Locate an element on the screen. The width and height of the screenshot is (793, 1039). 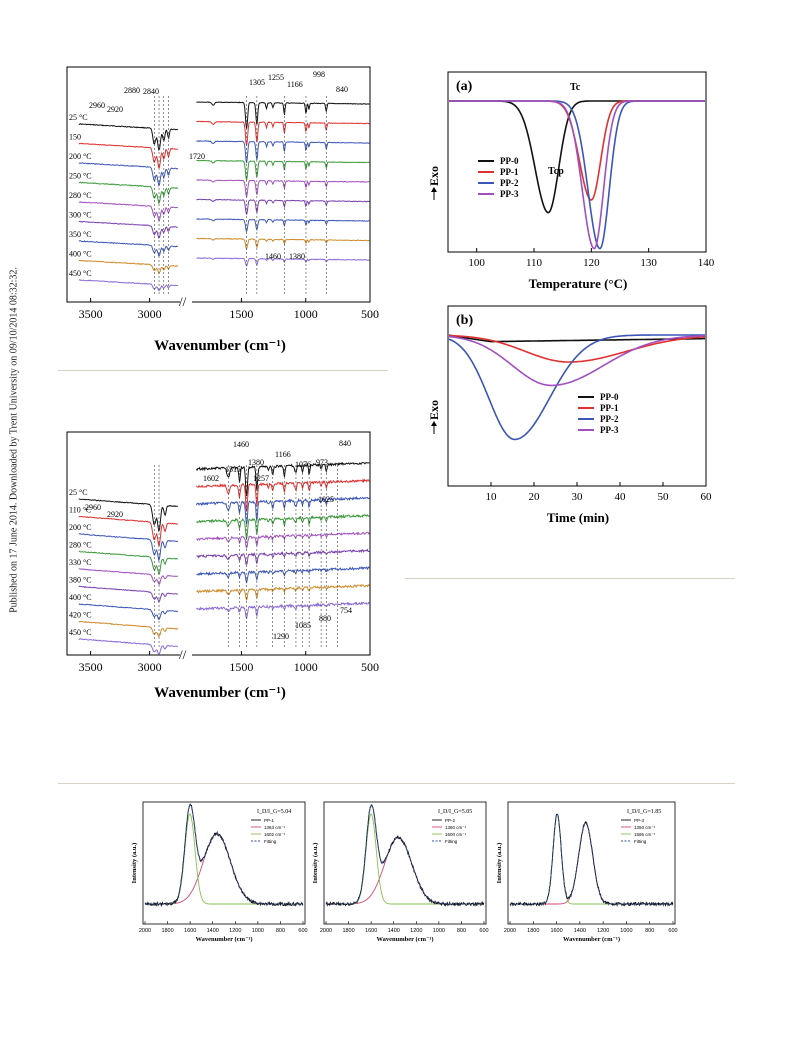
dsc-tick-label: 20 is located at coordinates (535, 497).